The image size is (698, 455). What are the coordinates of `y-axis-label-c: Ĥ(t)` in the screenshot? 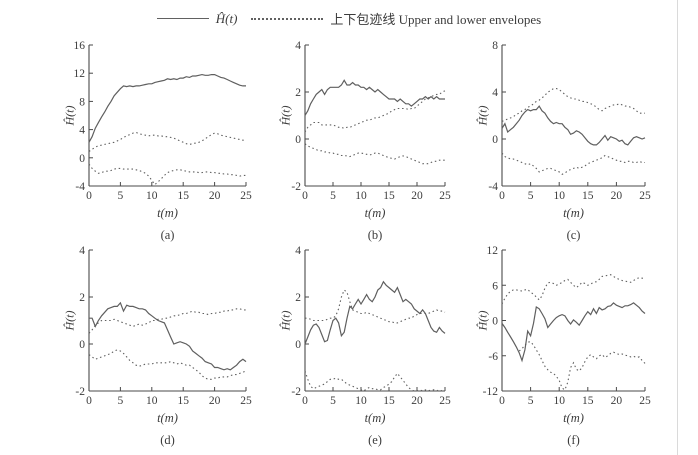 It's located at (482, 115).